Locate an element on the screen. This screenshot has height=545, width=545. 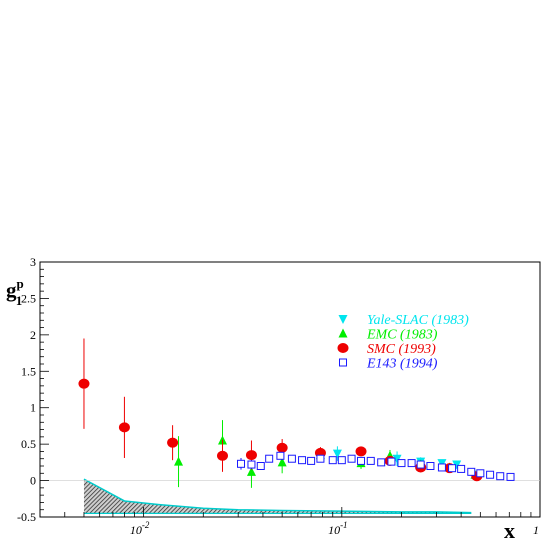
y-tick-label: -0.5 is located at coordinates (26, 517).